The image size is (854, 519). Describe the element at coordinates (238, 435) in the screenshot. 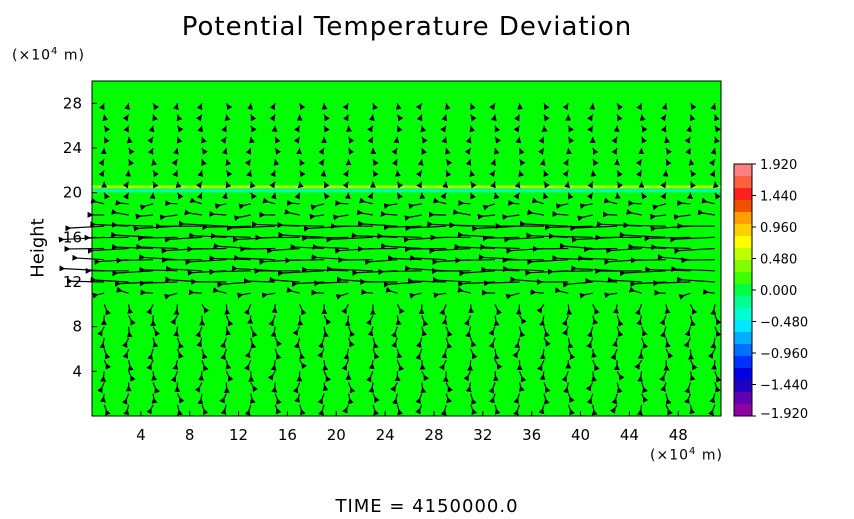

I see `x-tick-label: 12` at that location.